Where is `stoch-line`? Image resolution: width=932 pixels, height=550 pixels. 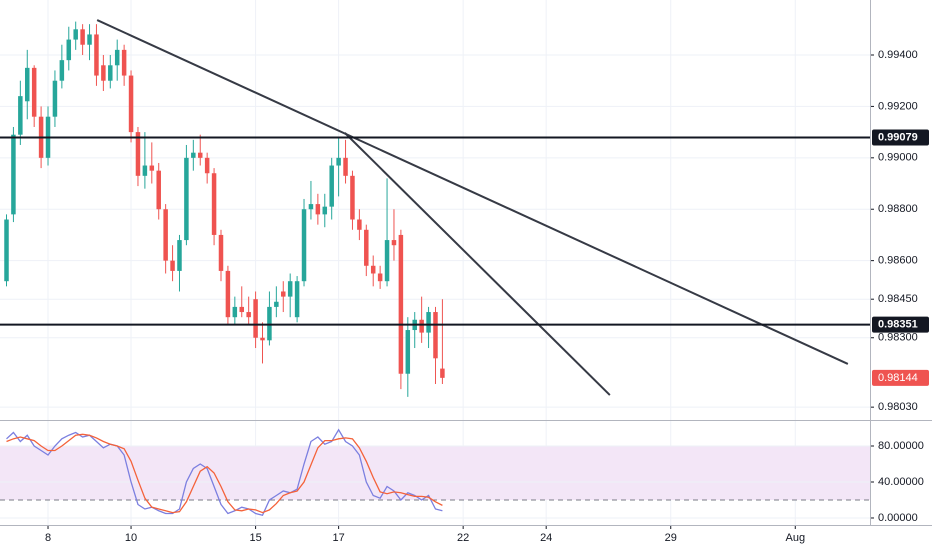 stoch-line is located at coordinates (224, 473).